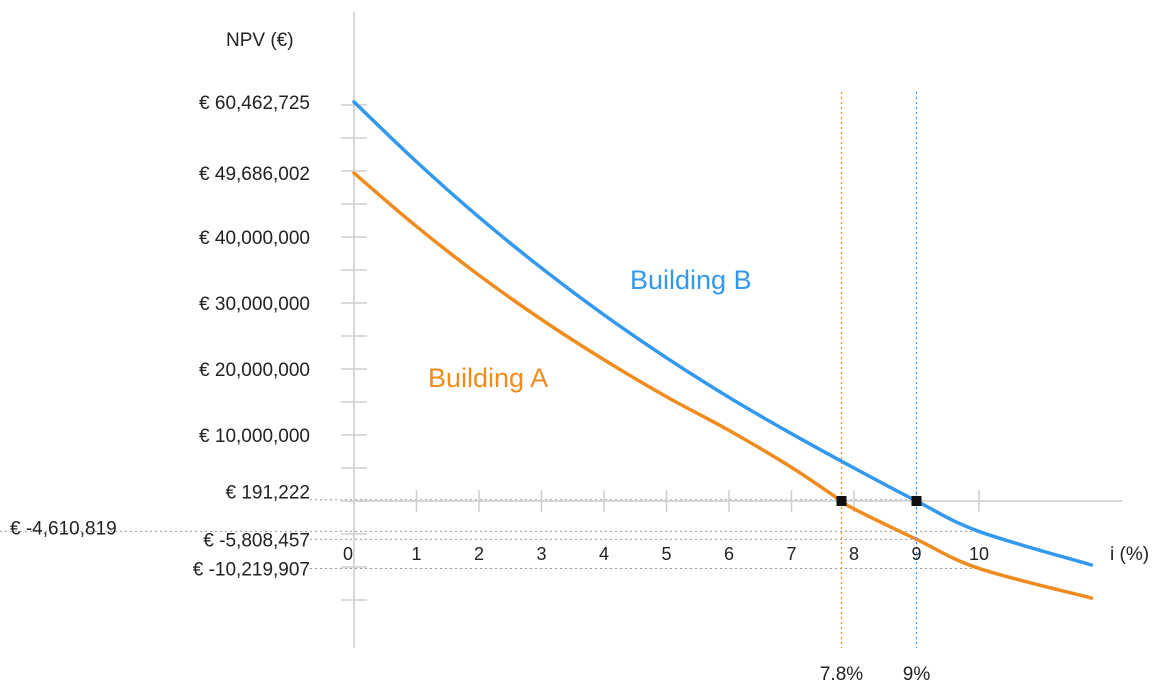 Image resolution: width=1163 pixels, height=682 pixels. What do you see at coordinates (729, 554) in the screenshot?
I see `x-tick-label: 6` at bounding box center [729, 554].